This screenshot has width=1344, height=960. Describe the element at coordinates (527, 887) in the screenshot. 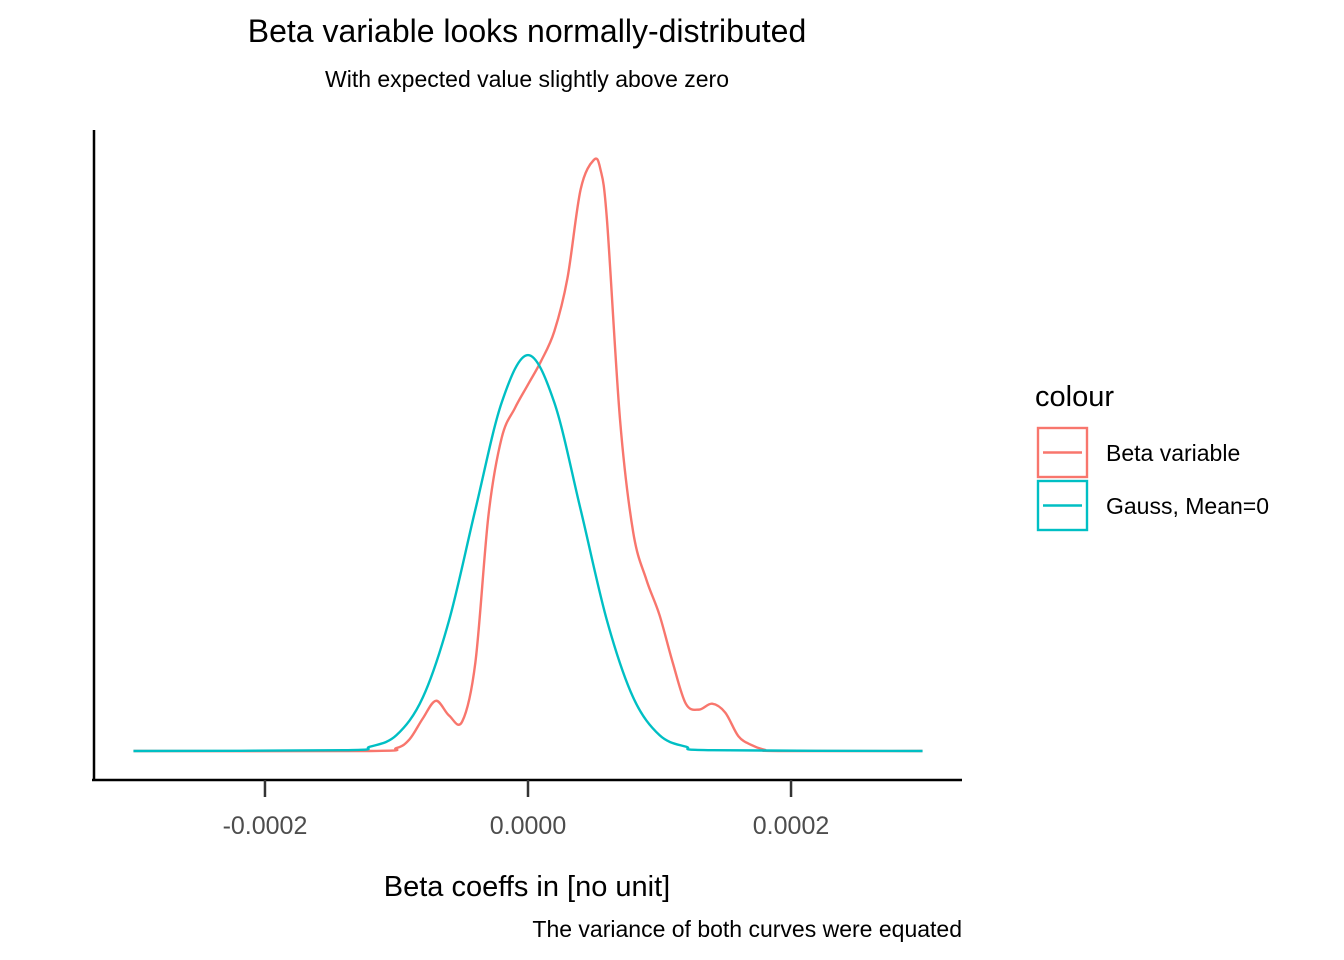

I see `x-axis-title: Beta coeffs in [no unit]` at that location.